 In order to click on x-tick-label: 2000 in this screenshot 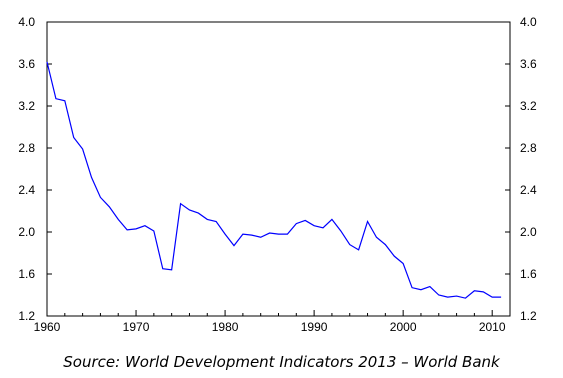, I will do `click(403, 327)`.